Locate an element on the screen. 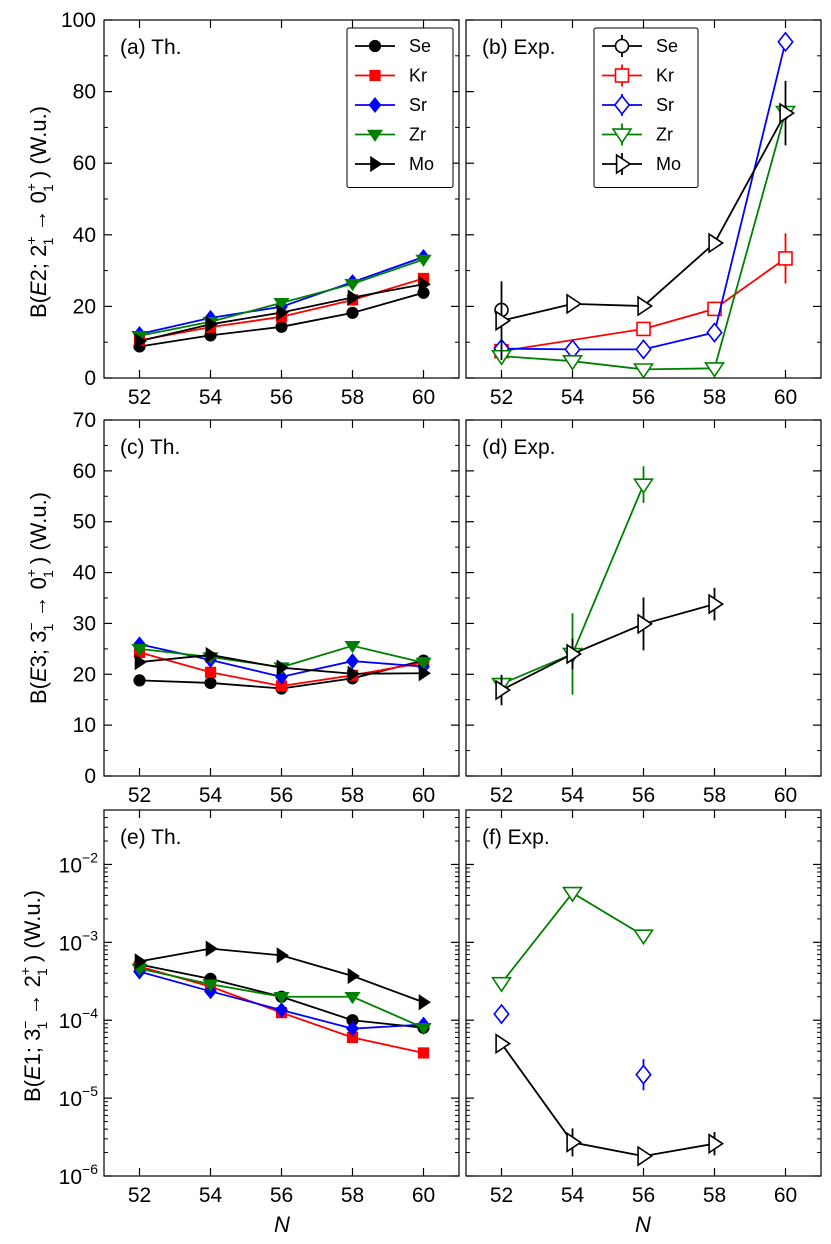 The height and width of the screenshot is (1244, 831). xlabel-right: N is located at coordinates (643, 1224).